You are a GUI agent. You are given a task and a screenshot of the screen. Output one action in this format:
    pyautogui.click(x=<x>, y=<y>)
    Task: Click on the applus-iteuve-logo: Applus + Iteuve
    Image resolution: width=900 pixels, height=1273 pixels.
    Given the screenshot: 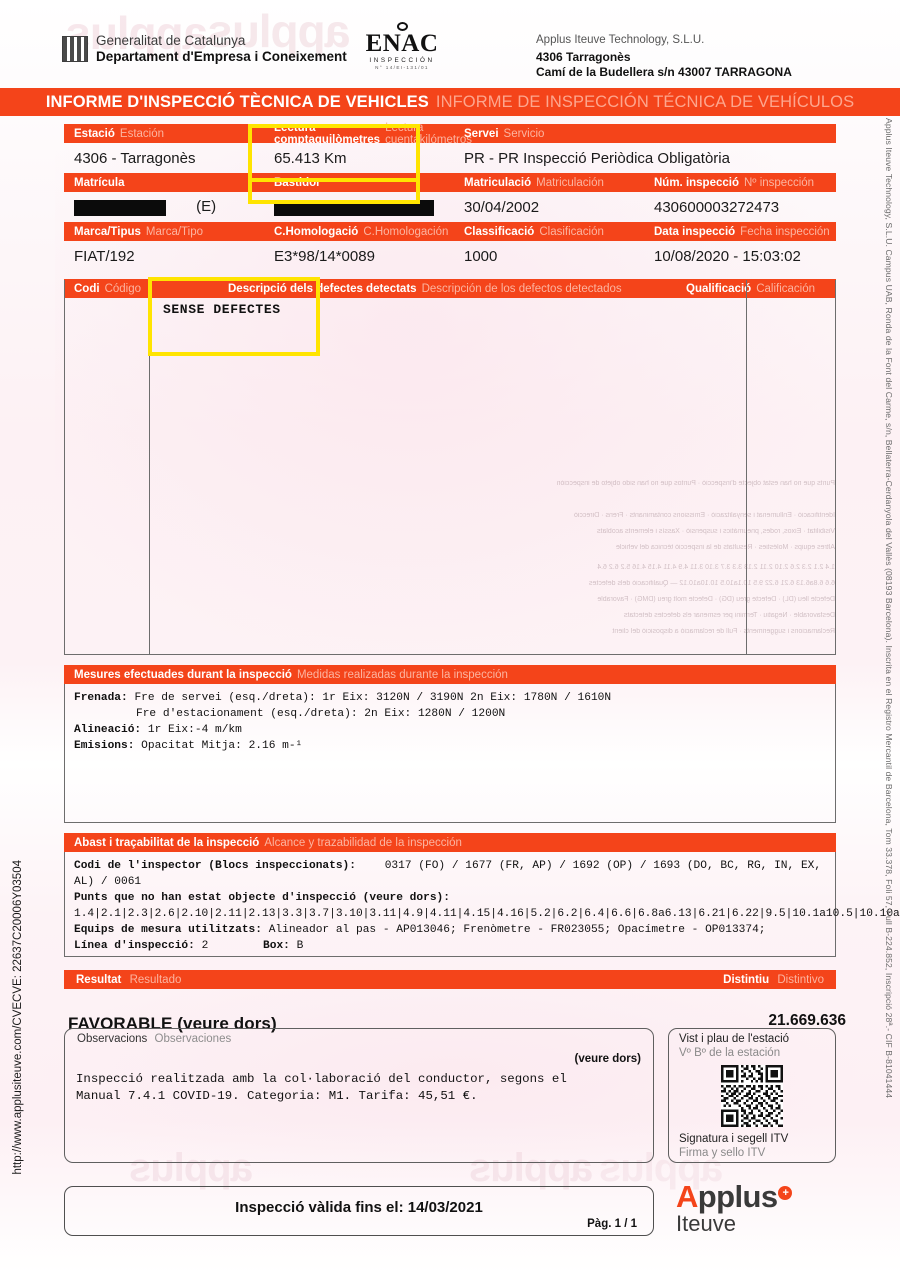 What is the action you would take?
    pyautogui.click(x=734, y=1207)
    